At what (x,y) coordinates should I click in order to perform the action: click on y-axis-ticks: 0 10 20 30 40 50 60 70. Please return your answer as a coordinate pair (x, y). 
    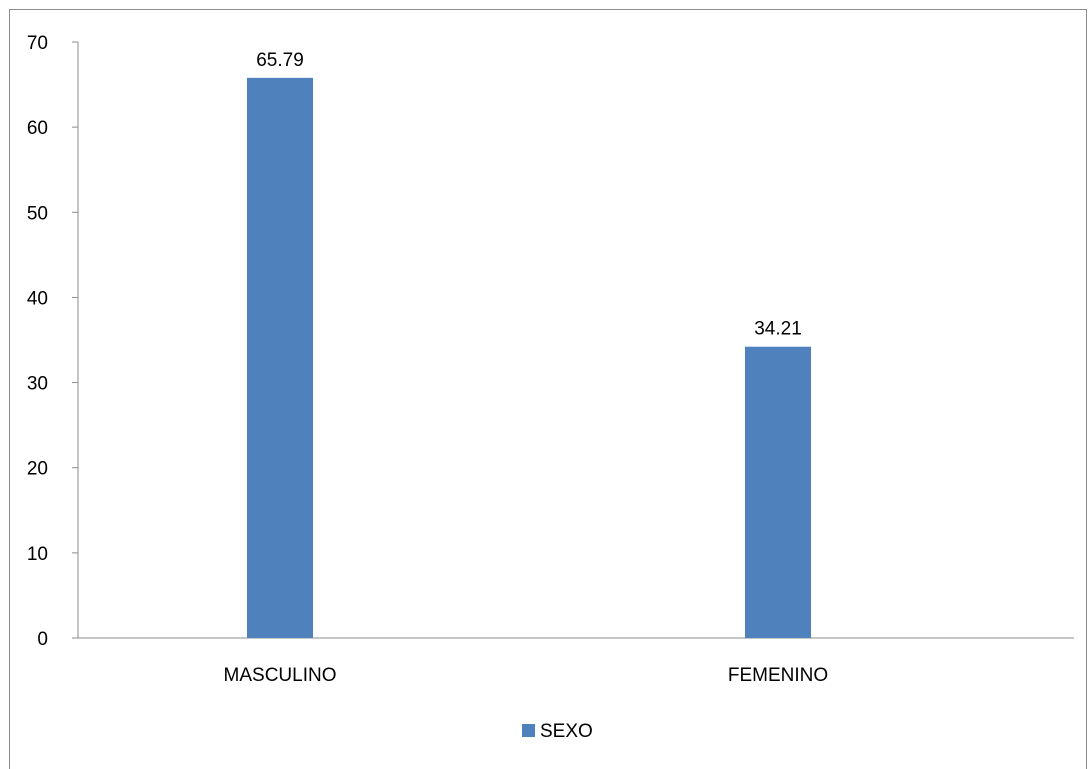
    Looking at the image, I should click on (52, 341).